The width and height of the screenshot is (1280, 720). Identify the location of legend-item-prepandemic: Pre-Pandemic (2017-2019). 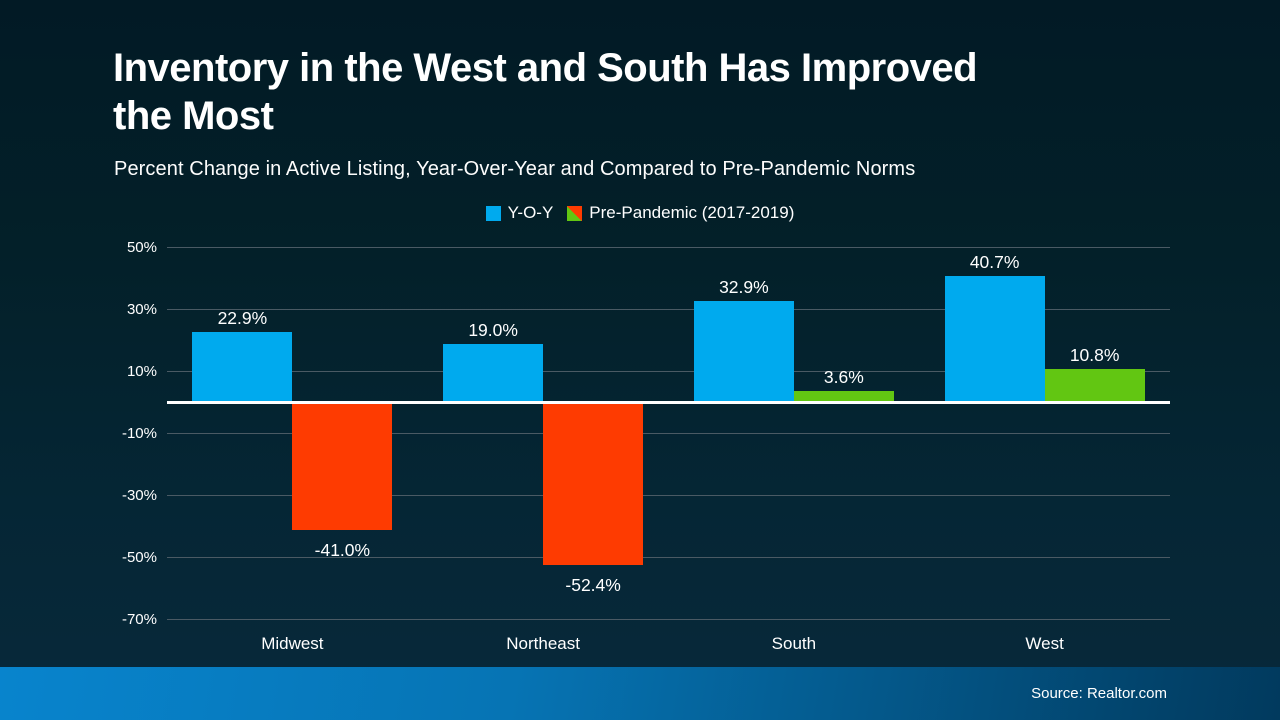
(680, 213).